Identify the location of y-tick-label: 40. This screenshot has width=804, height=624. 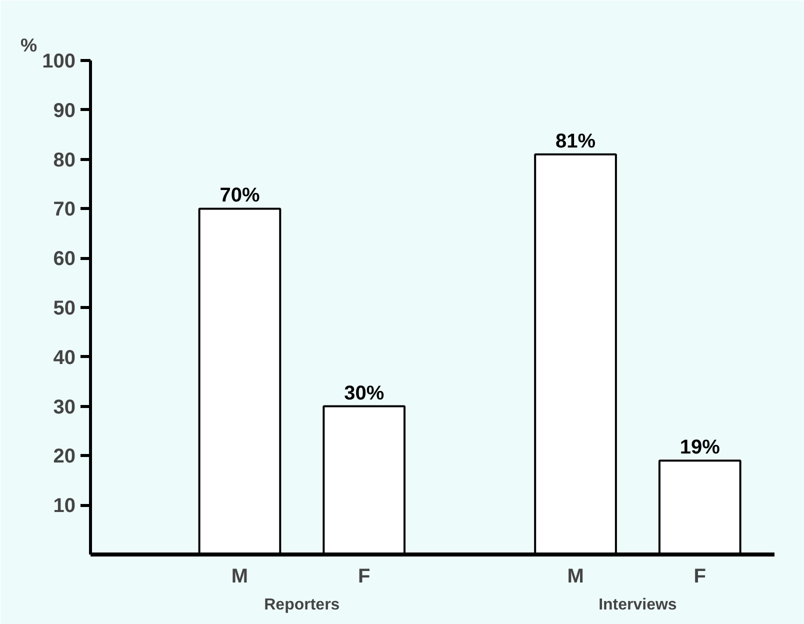
(64, 357).